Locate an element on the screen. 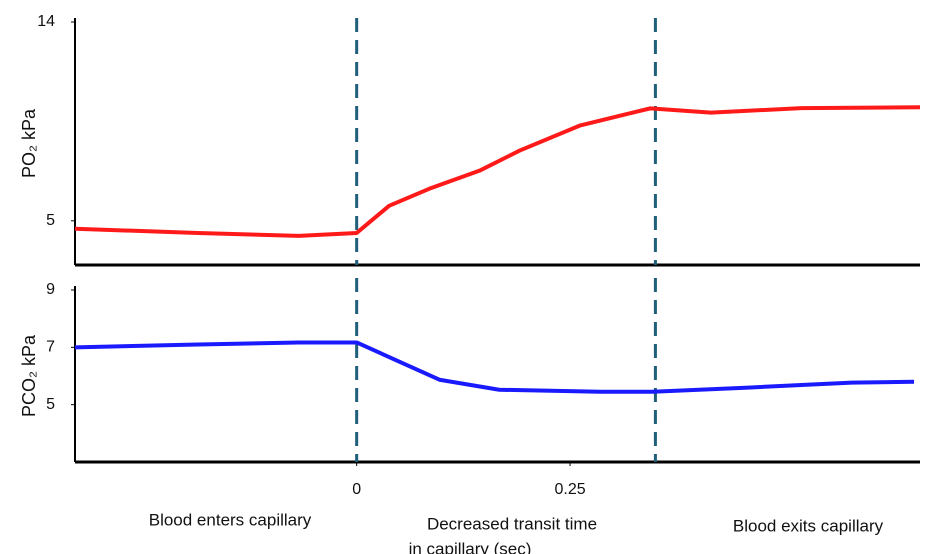 The image size is (935, 554). y-axis-label: PCO₂ kPa is located at coordinates (29, 375).